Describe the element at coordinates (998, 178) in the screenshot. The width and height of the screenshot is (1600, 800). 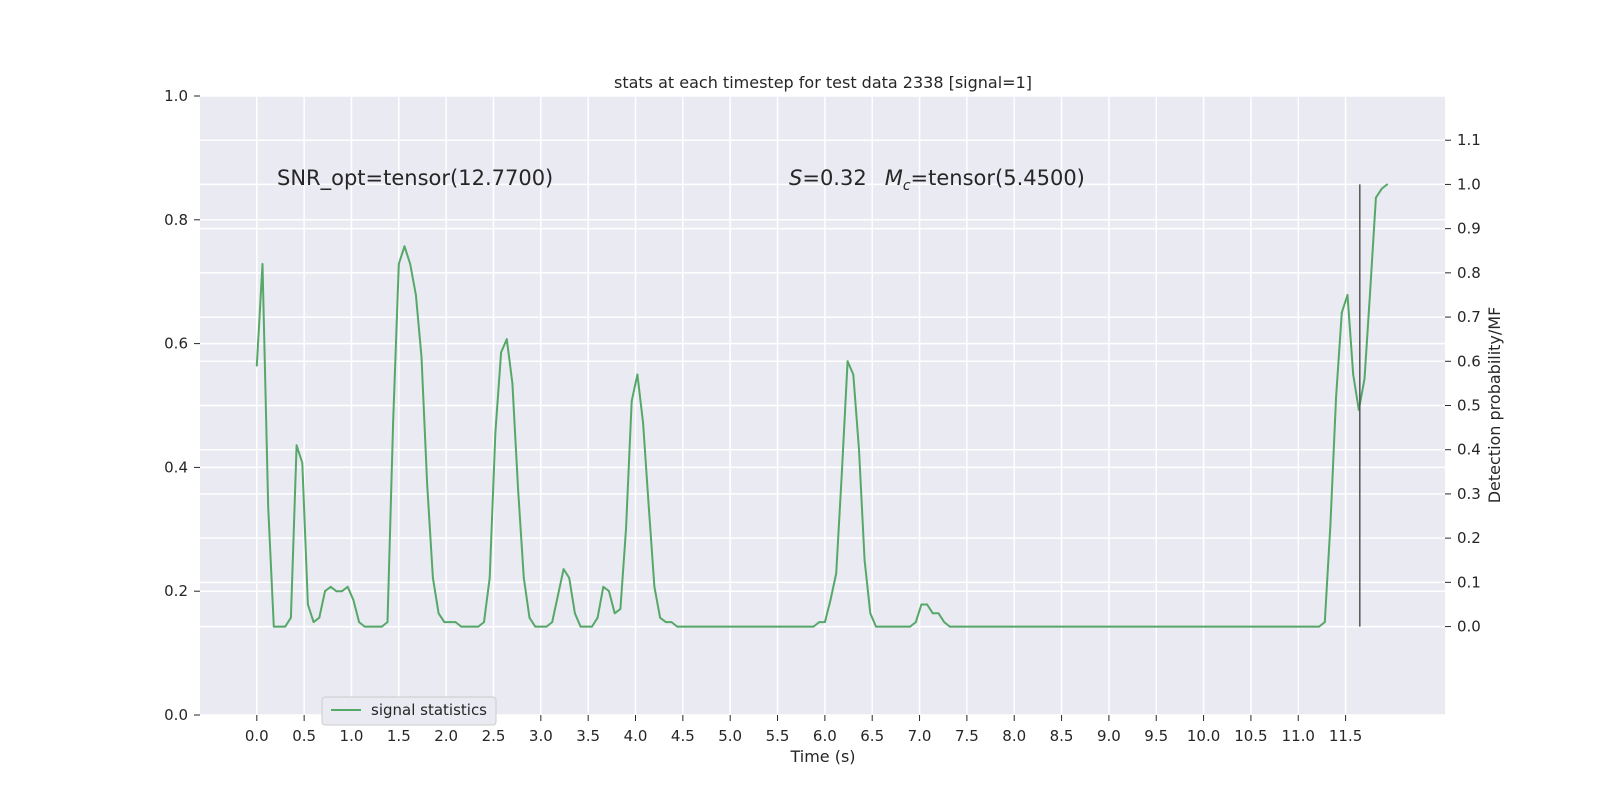
I see `mc-value: =tensor(5.4500)` at that location.